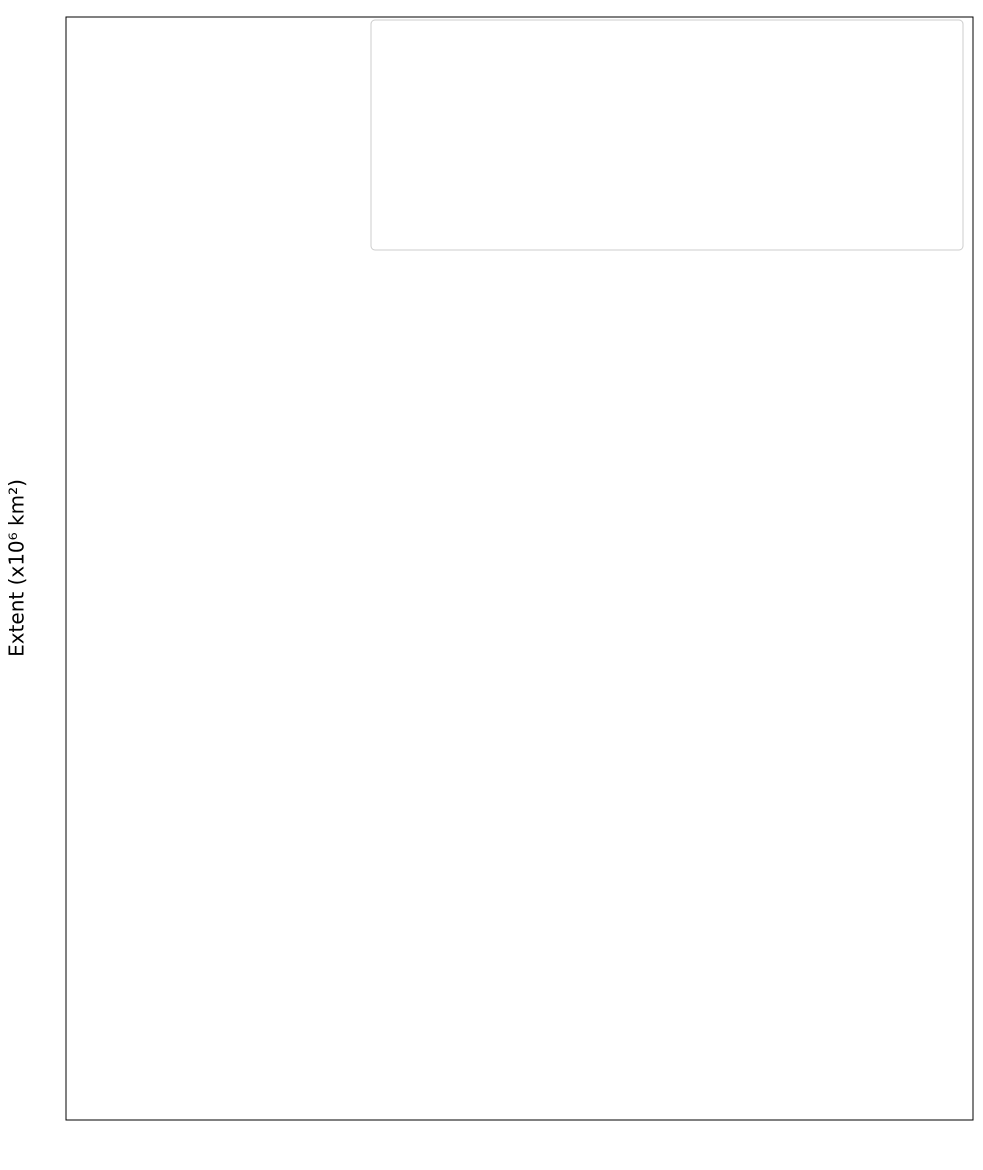 The height and width of the screenshot is (1170, 983). I want to click on legend-box, so click(667, 135).